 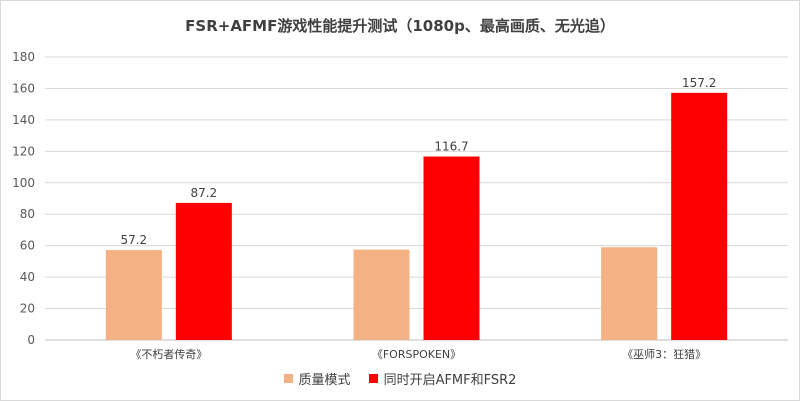 I want to click on legend-item-series-1: 质量模式, so click(x=317, y=378).